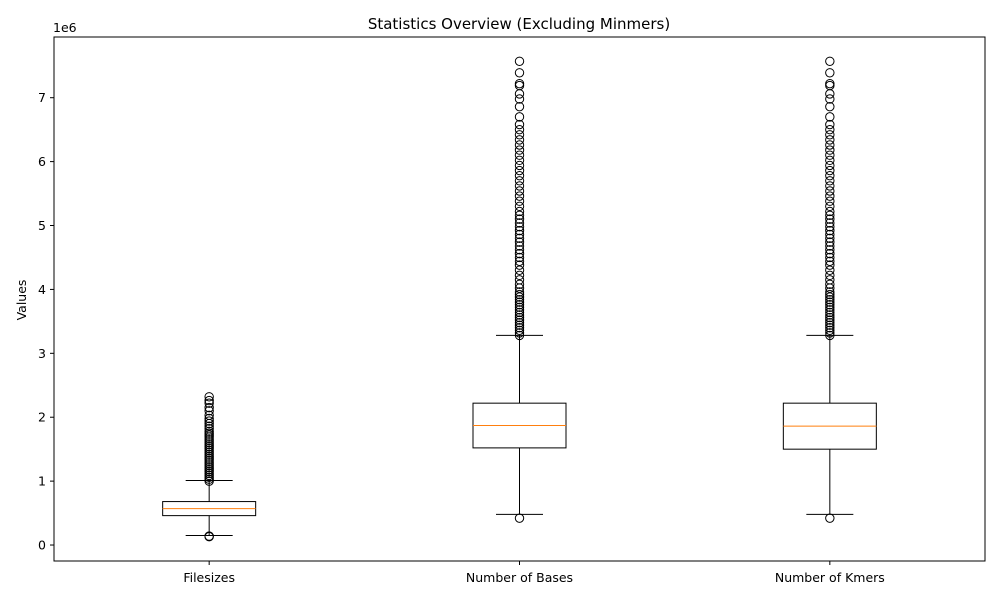 This screenshot has height=600, width=1000. Describe the element at coordinates (65, 27) in the screenshot. I see `y-axis-offset-label: 1e6` at that location.